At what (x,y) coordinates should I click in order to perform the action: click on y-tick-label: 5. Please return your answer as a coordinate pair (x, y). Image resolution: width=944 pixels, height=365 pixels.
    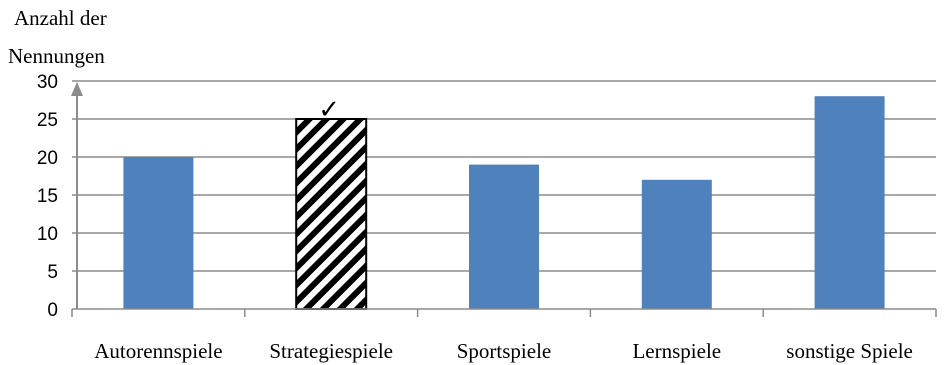
    Looking at the image, I should click on (52, 272).